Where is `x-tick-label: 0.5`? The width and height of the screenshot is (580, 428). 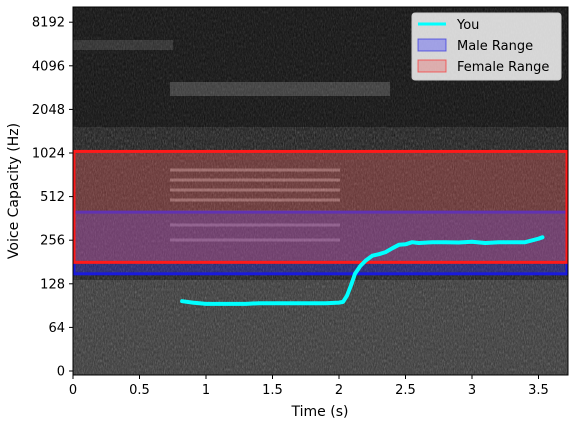
x-tick-label: 0.5 is located at coordinates (139, 390).